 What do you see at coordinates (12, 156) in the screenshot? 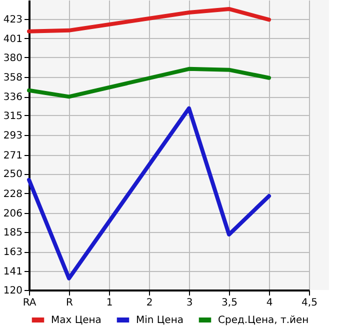
I see `y-tick-label: 271` at bounding box center [12, 156].